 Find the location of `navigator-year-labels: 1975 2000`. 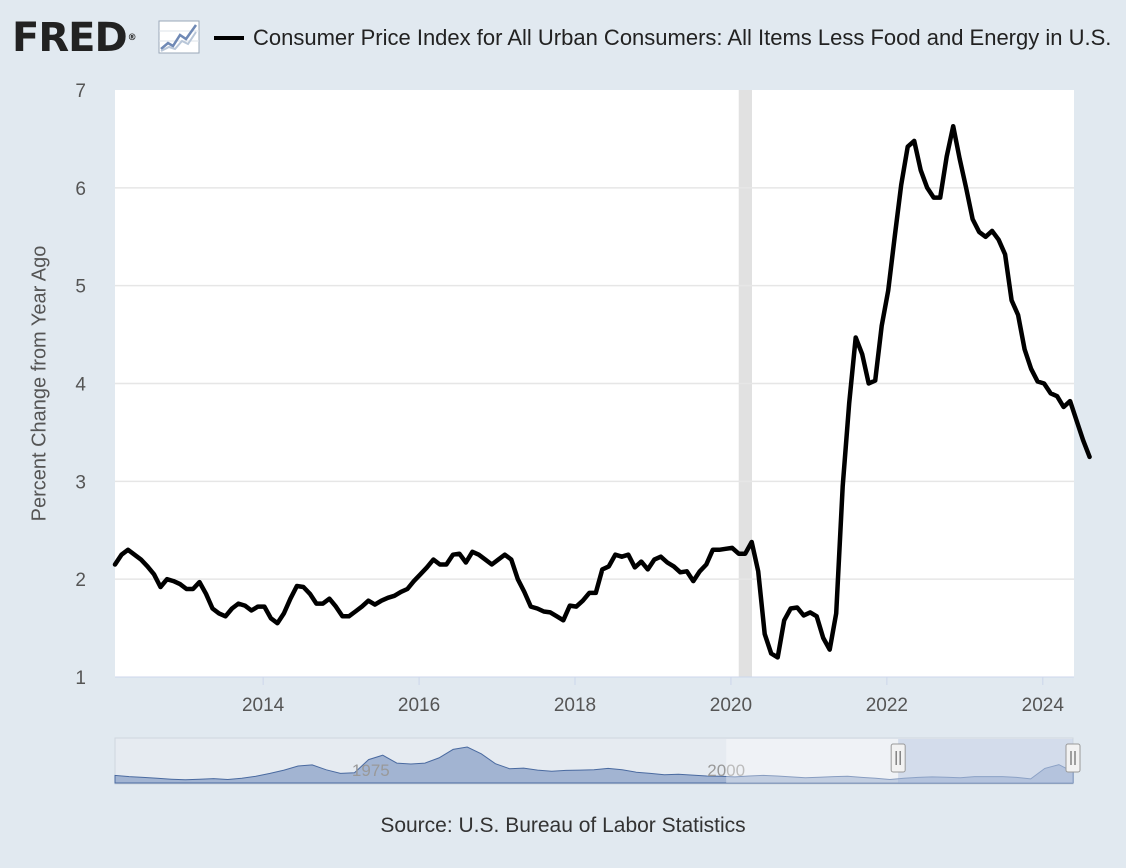

navigator-year-labels: 1975 2000 is located at coordinates (548, 770).